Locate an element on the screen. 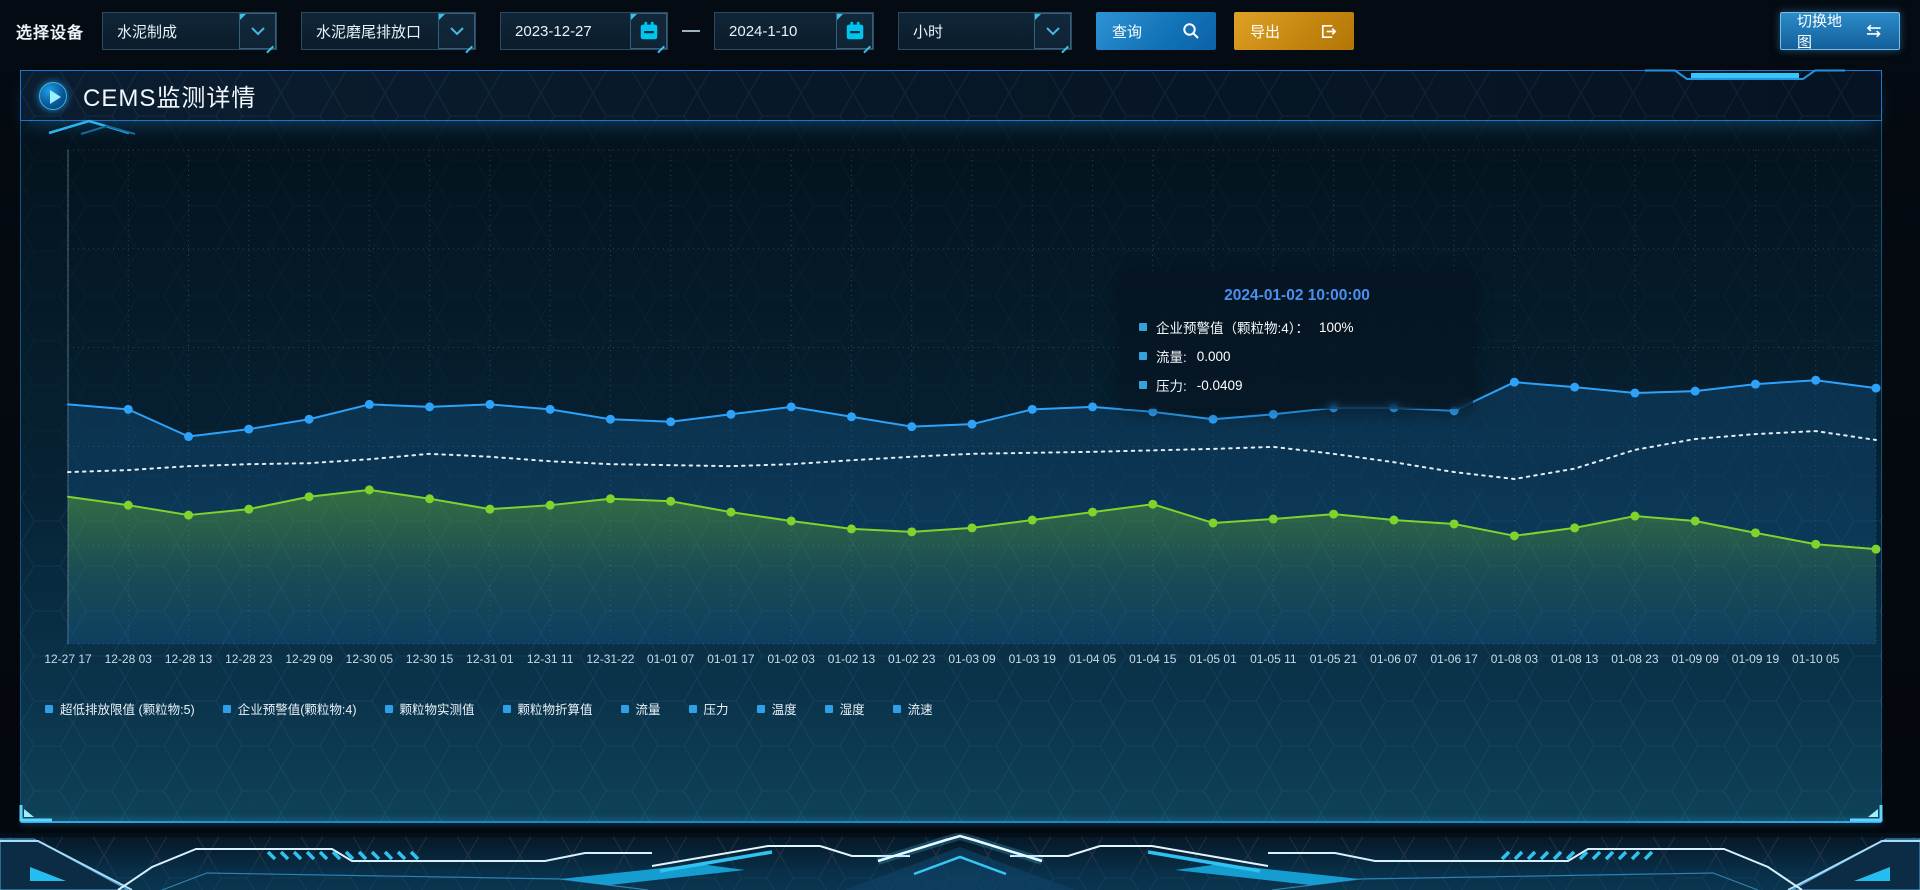  outlet-dropdown-box is located at coordinates (457, 31).